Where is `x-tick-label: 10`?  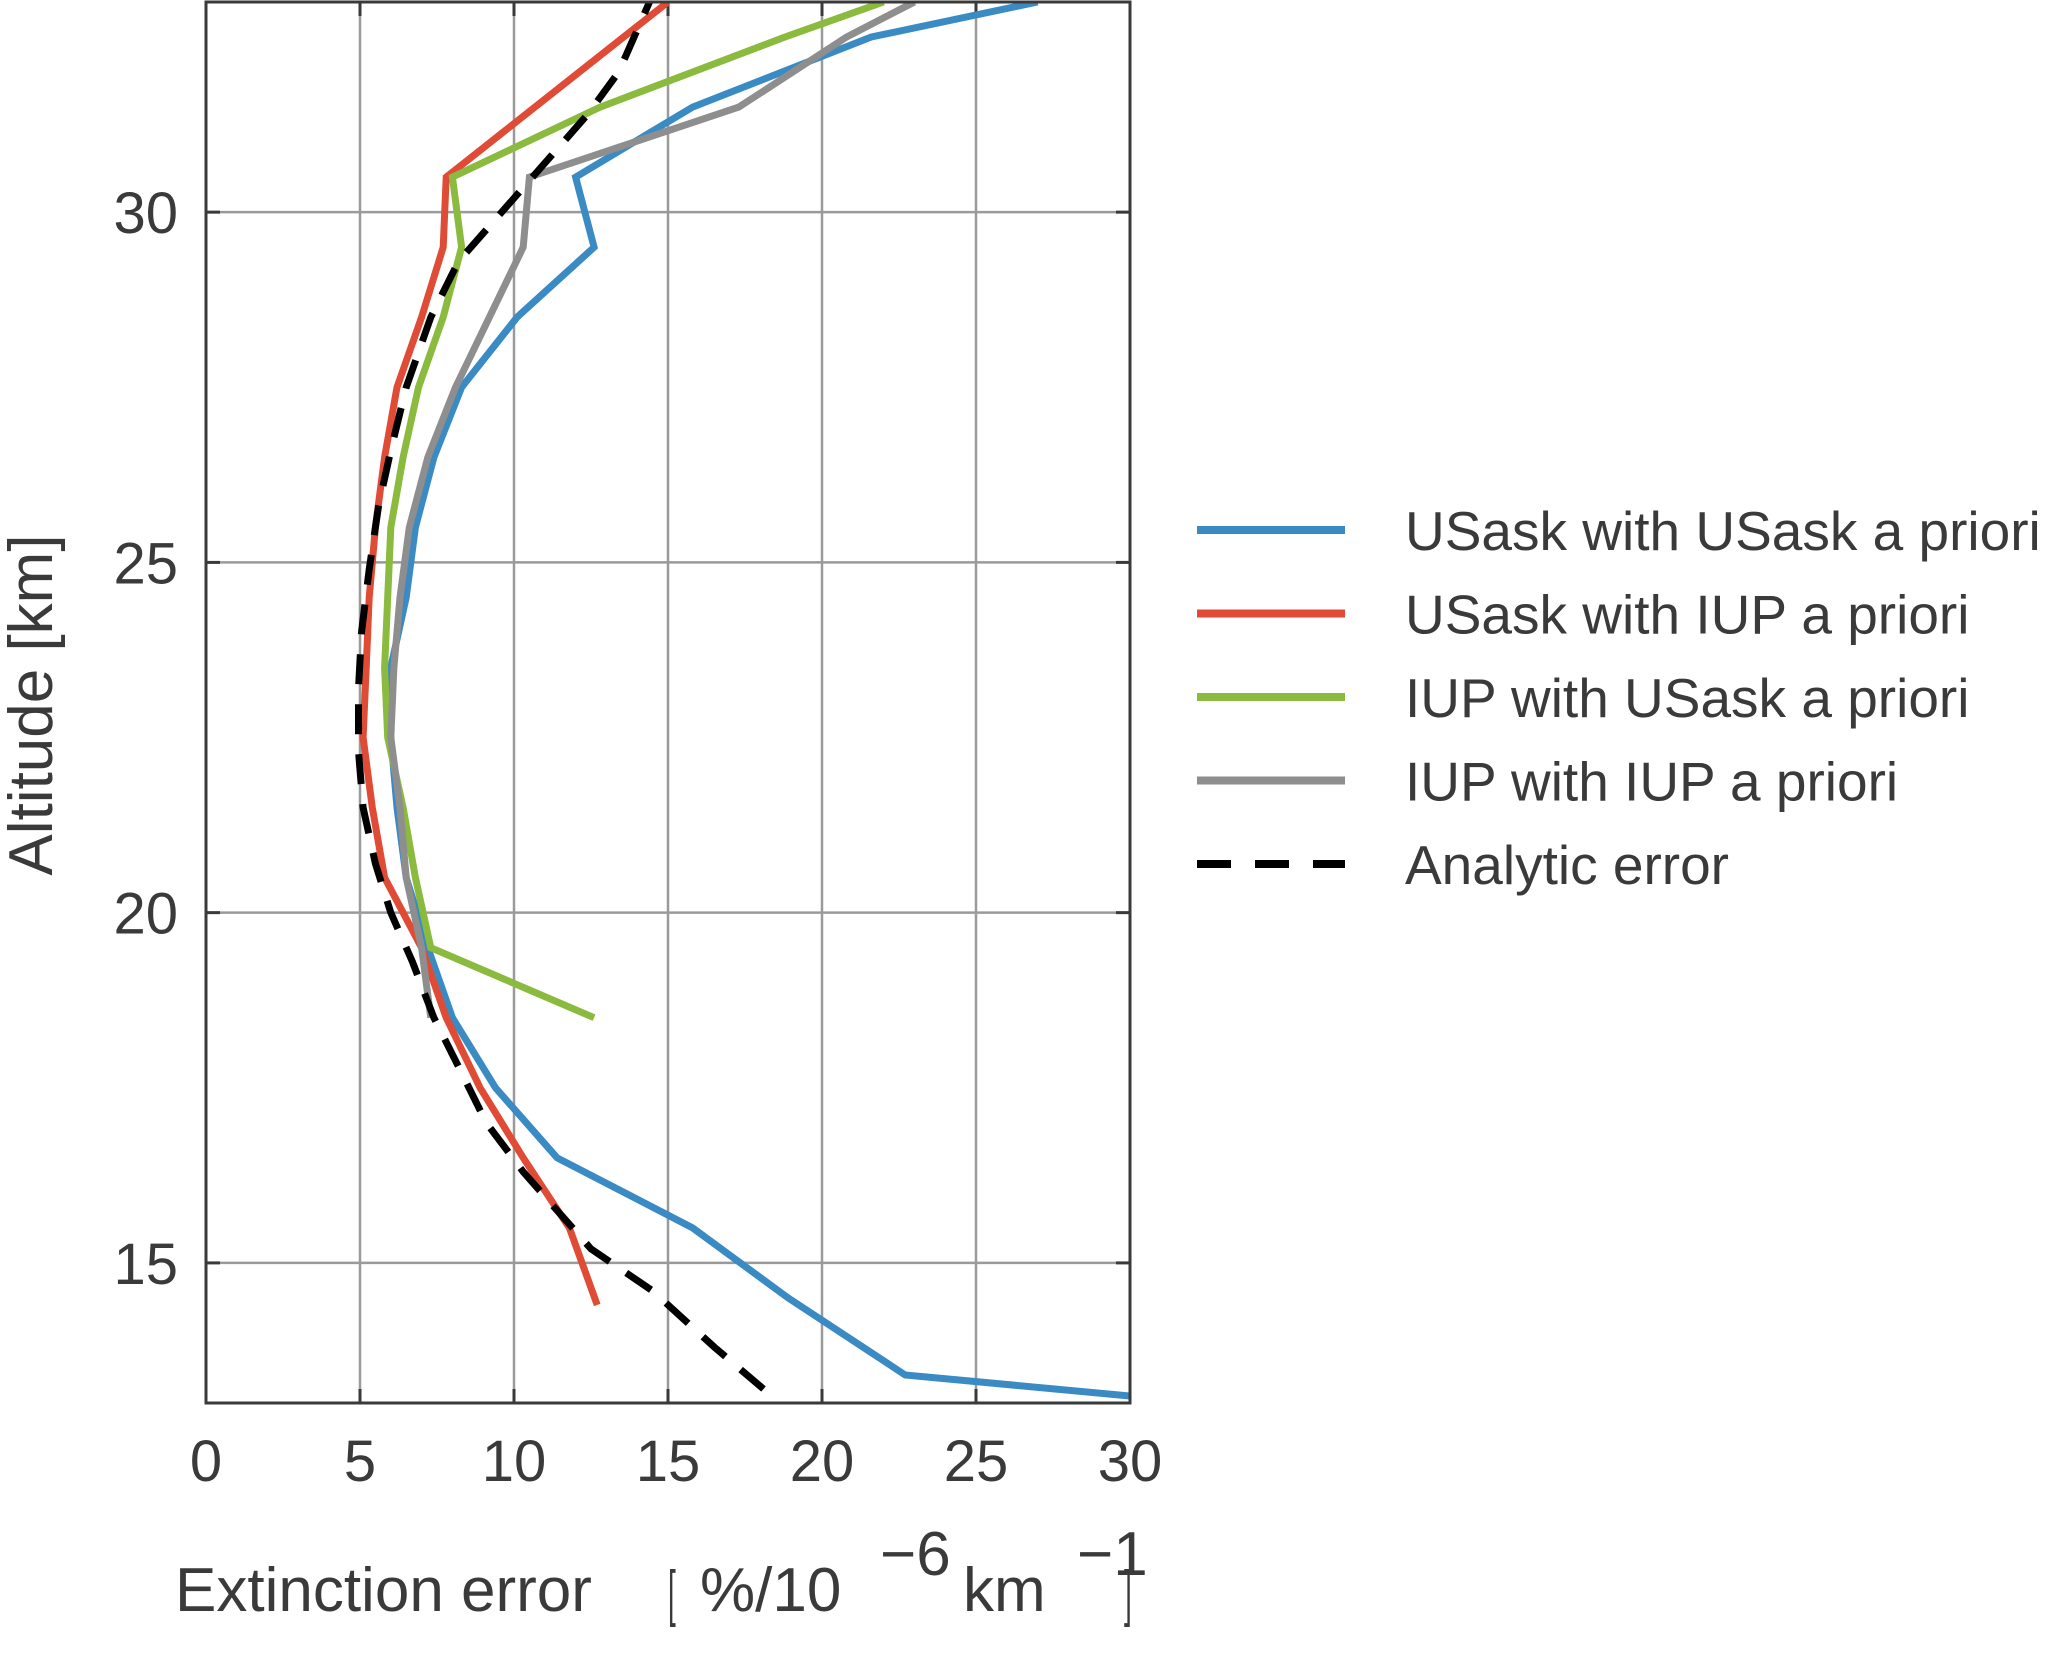 x-tick-label: 10 is located at coordinates (514, 1461).